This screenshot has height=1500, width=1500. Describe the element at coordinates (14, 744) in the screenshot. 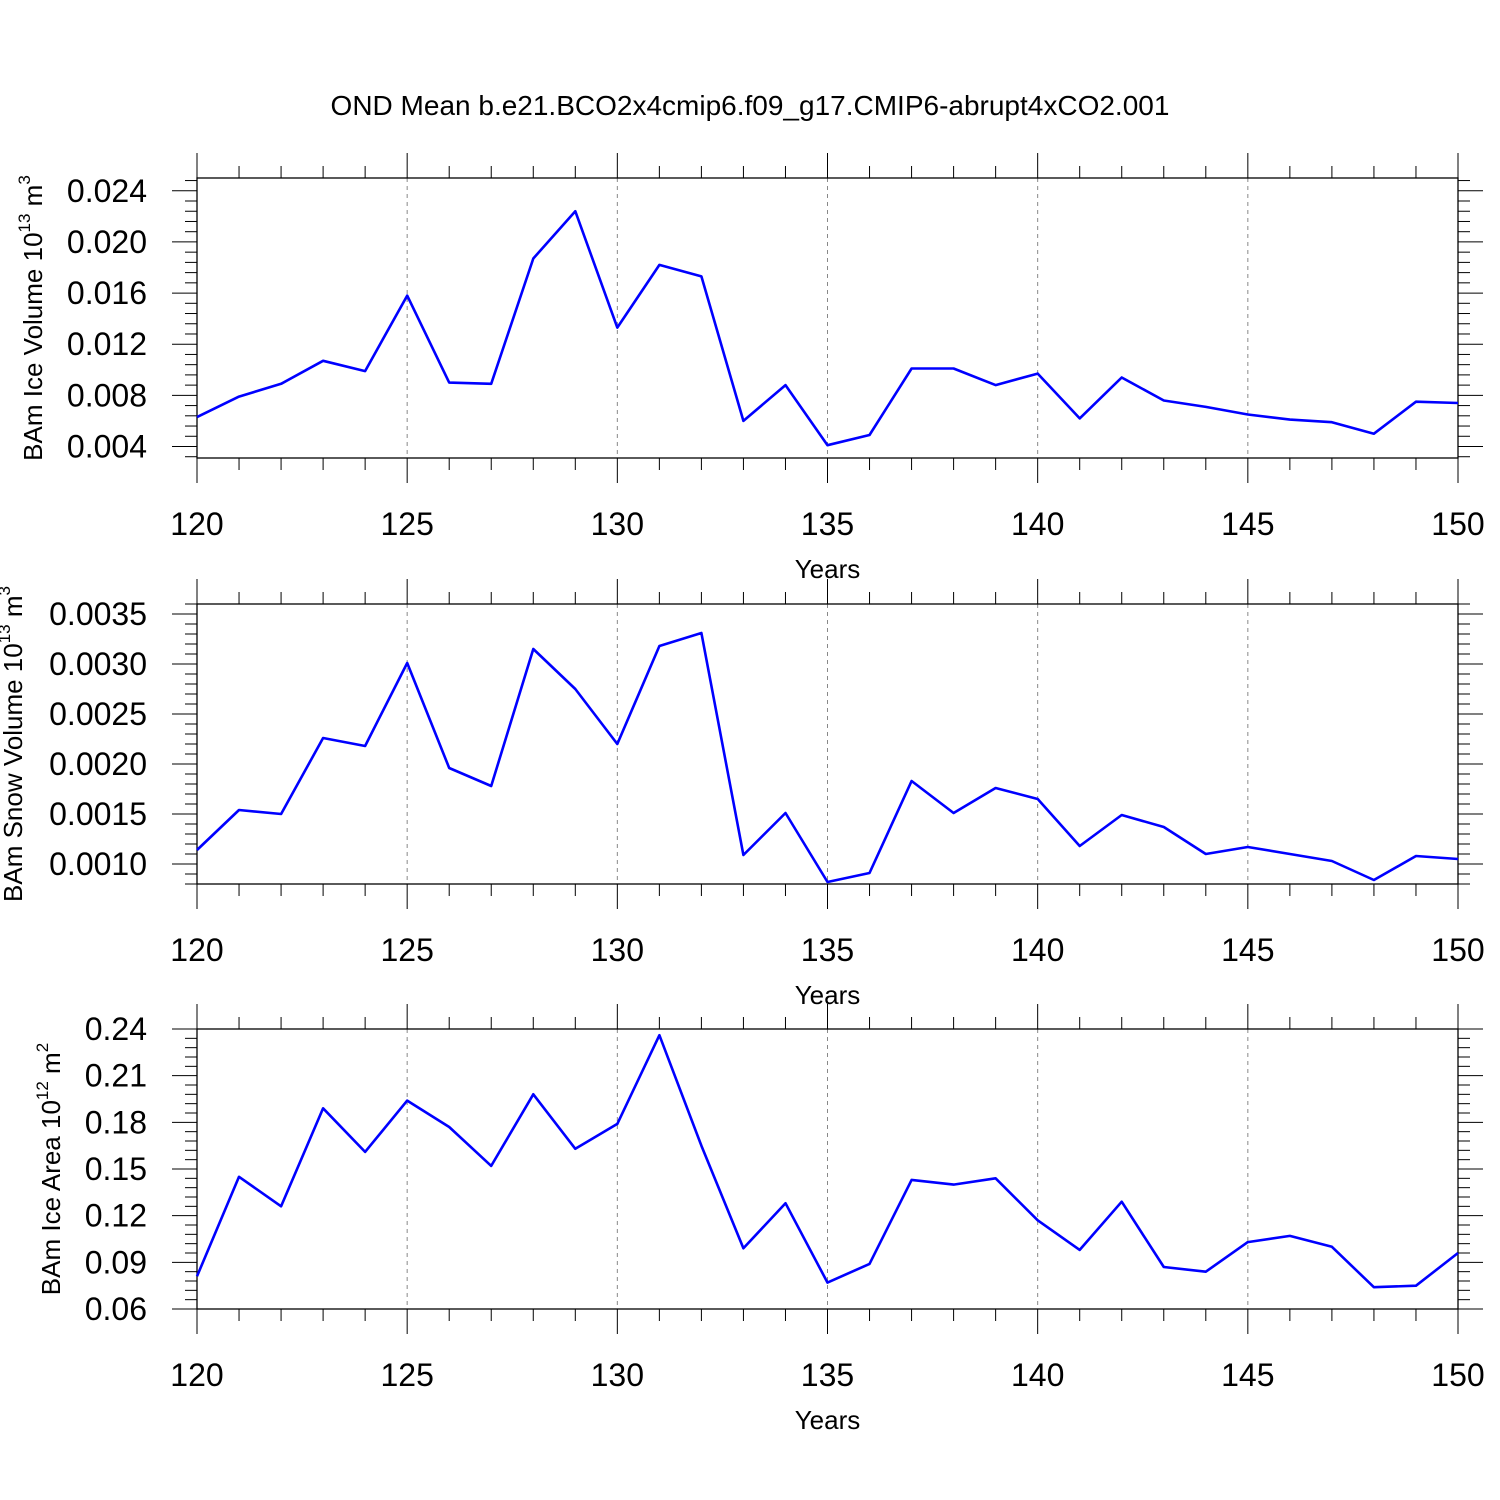

I see `y-axis-label: BAm Snow Volume 1013 m3` at that location.